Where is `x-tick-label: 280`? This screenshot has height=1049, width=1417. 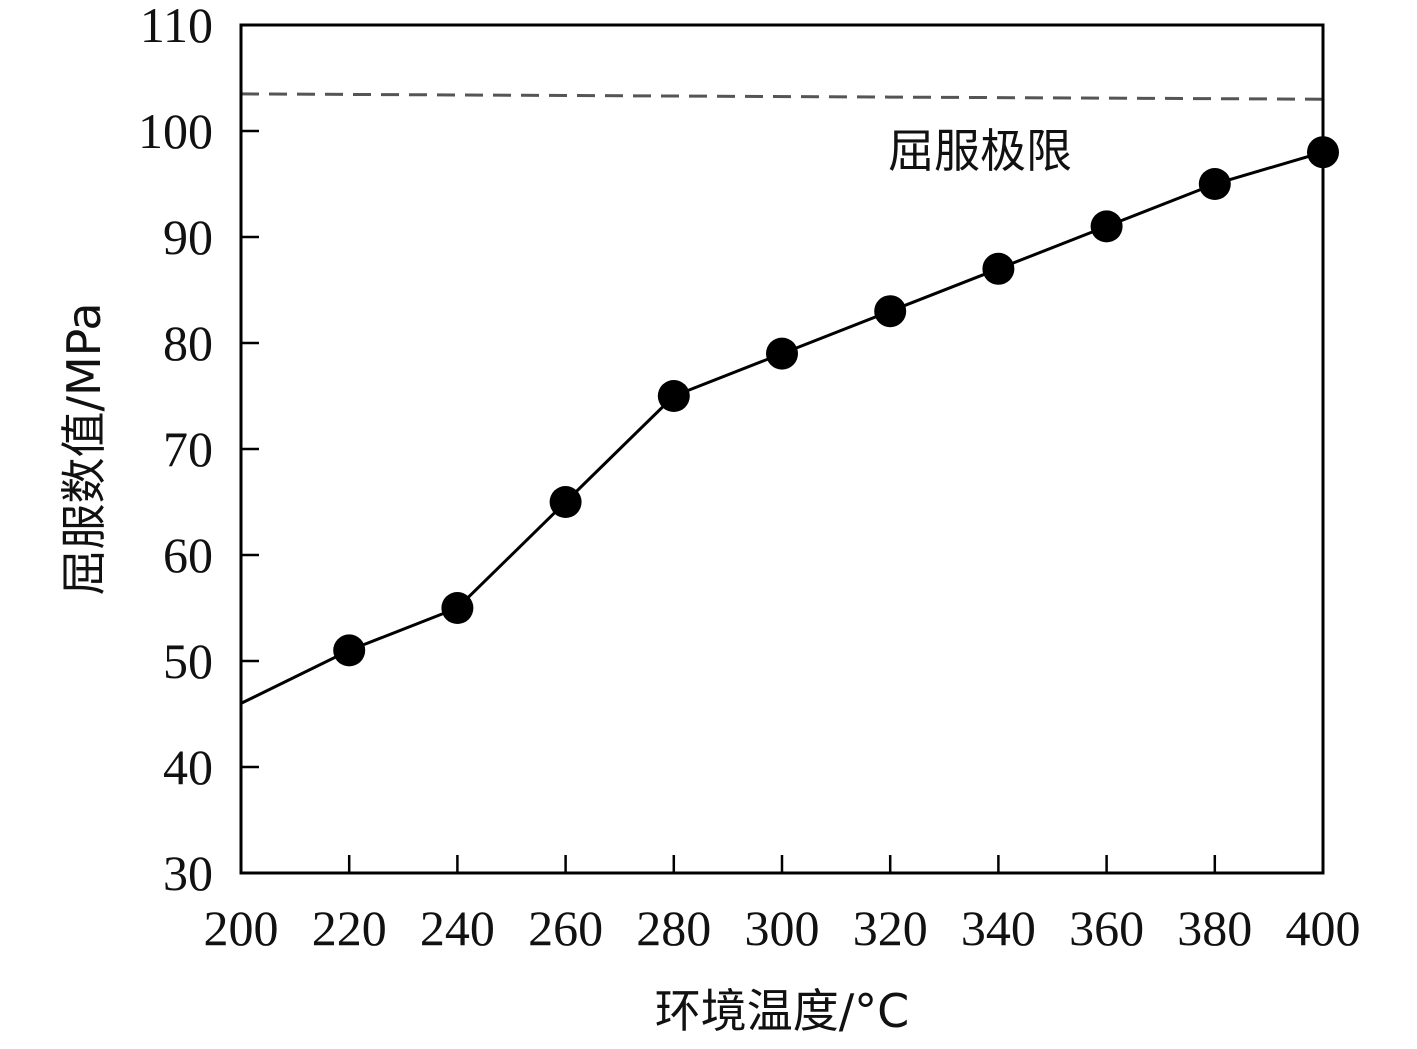
x-tick-label: 280 is located at coordinates (673, 928).